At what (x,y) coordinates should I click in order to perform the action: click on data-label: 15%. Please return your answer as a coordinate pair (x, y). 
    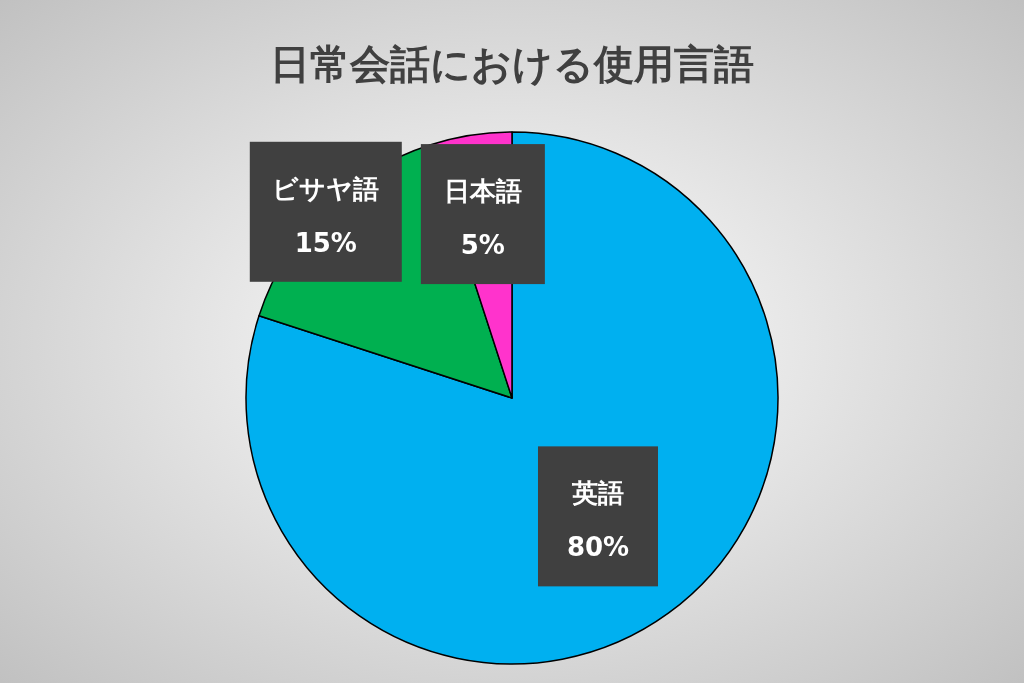
    Looking at the image, I should click on (325, 242).